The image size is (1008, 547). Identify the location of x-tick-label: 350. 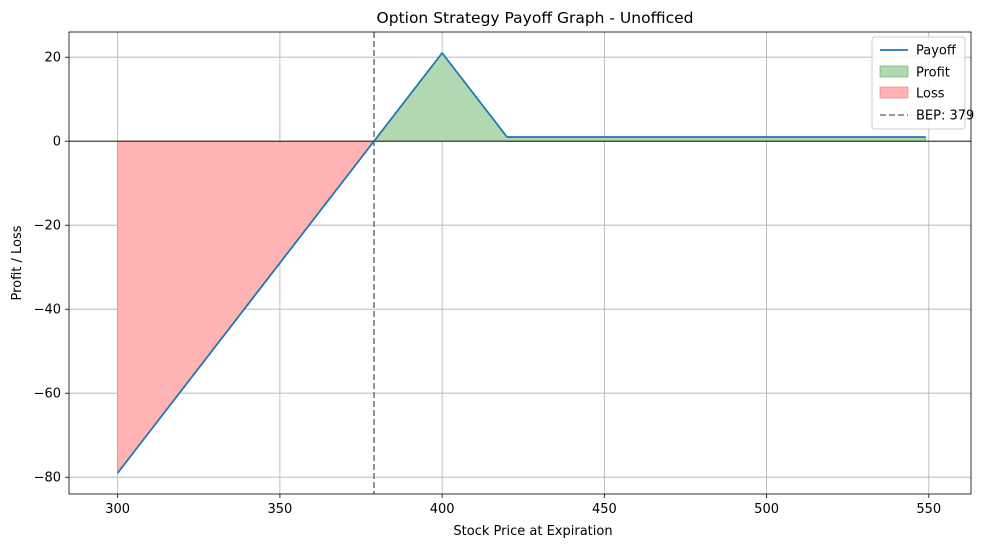
(279, 509).